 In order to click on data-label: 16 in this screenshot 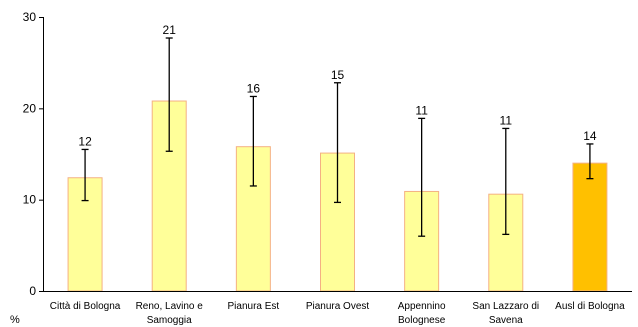, I will do `click(254, 88)`.